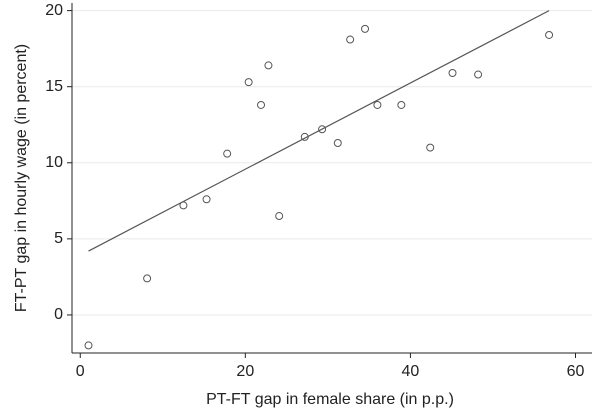  Describe the element at coordinates (58, 314) in the screenshot. I see `y-tick-label: 0` at that location.